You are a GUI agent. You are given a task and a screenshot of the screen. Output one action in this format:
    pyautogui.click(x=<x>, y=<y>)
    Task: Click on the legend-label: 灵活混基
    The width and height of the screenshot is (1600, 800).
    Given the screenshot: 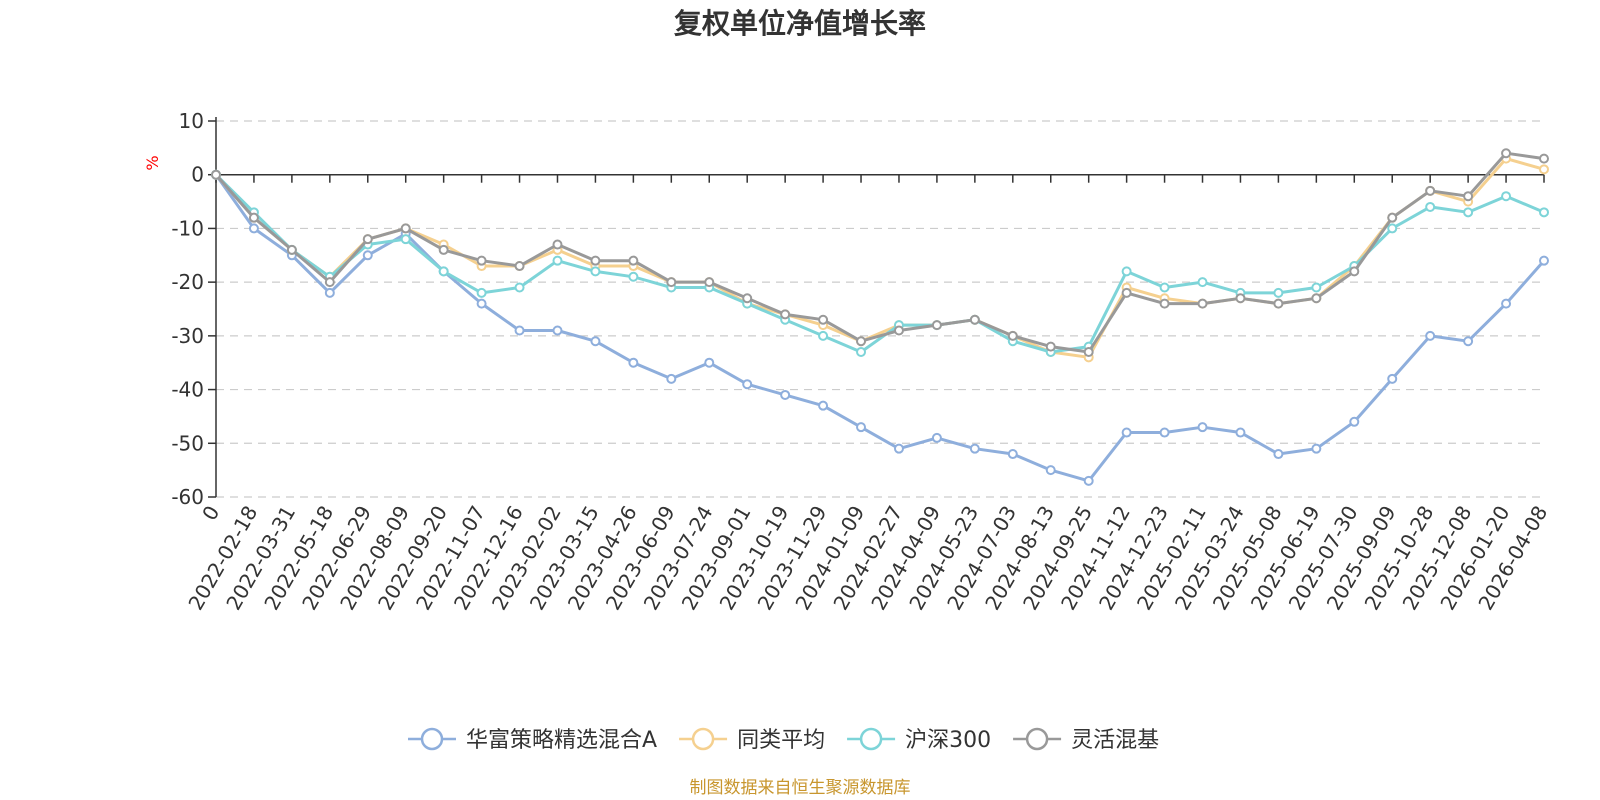 What is the action you would take?
    pyautogui.click(x=1115, y=740)
    